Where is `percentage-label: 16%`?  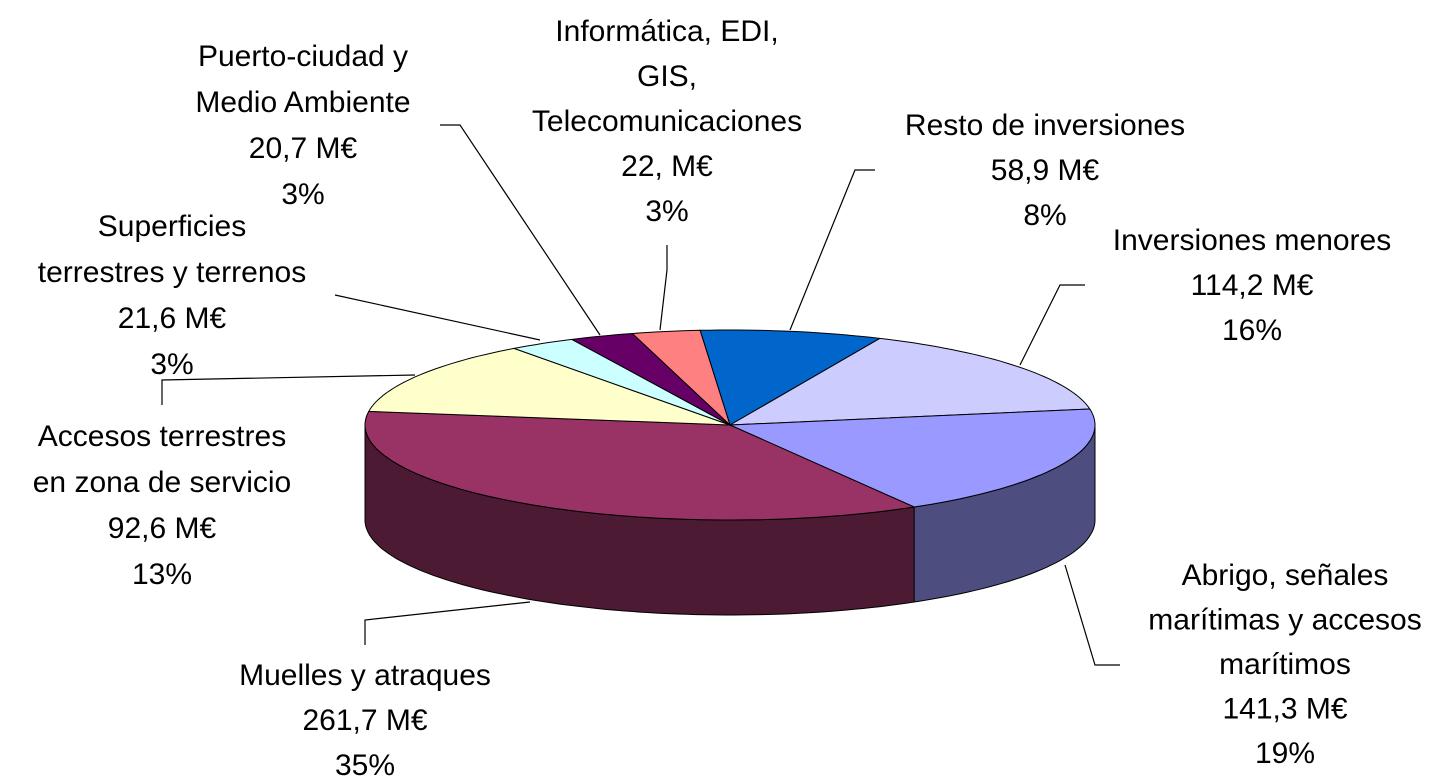 percentage-label: 16% is located at coordinates (1252, 330).